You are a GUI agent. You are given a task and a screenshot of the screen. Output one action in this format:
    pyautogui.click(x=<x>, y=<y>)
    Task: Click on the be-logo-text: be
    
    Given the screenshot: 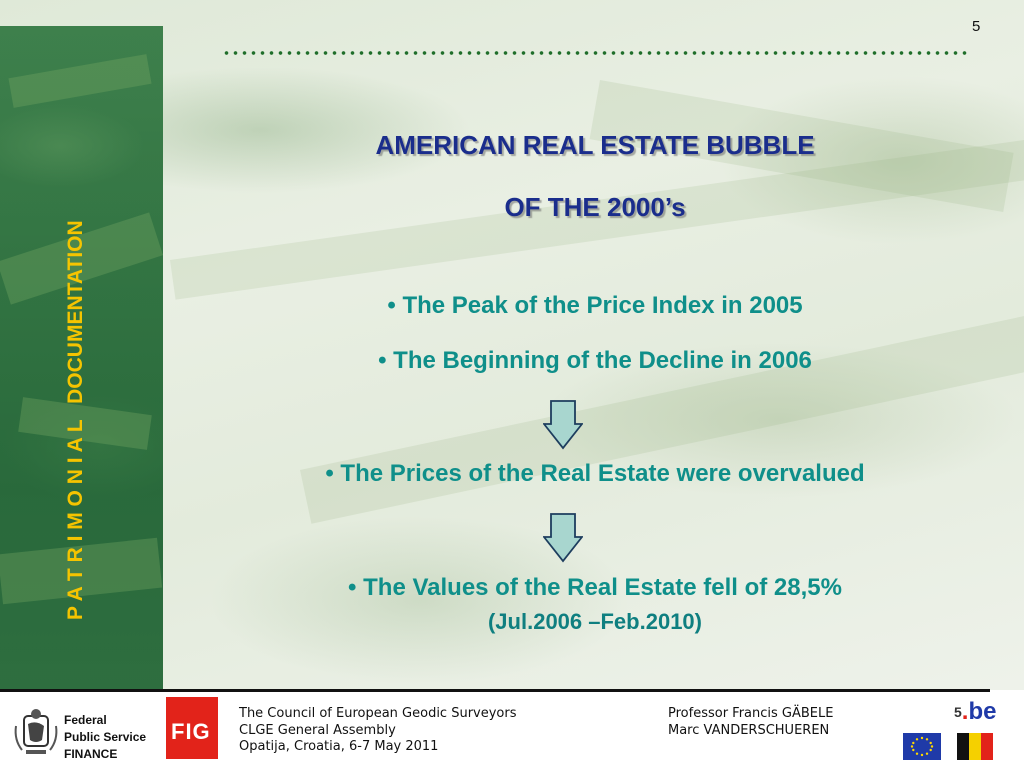 What is the action you would take?
    pyautogui.click(x=982, y=711)
    